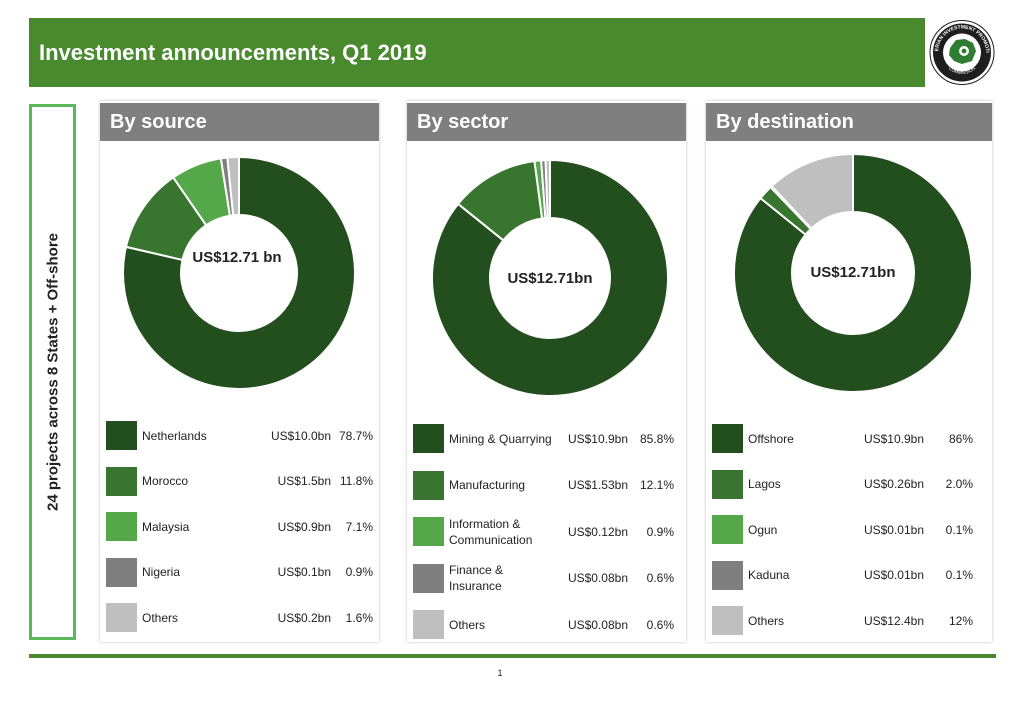 This screenshot has width=1024, height=709. Describe the element at coordinates (359, 617) in the screenshot. I see `legend-percent: 1.6%` at that location.